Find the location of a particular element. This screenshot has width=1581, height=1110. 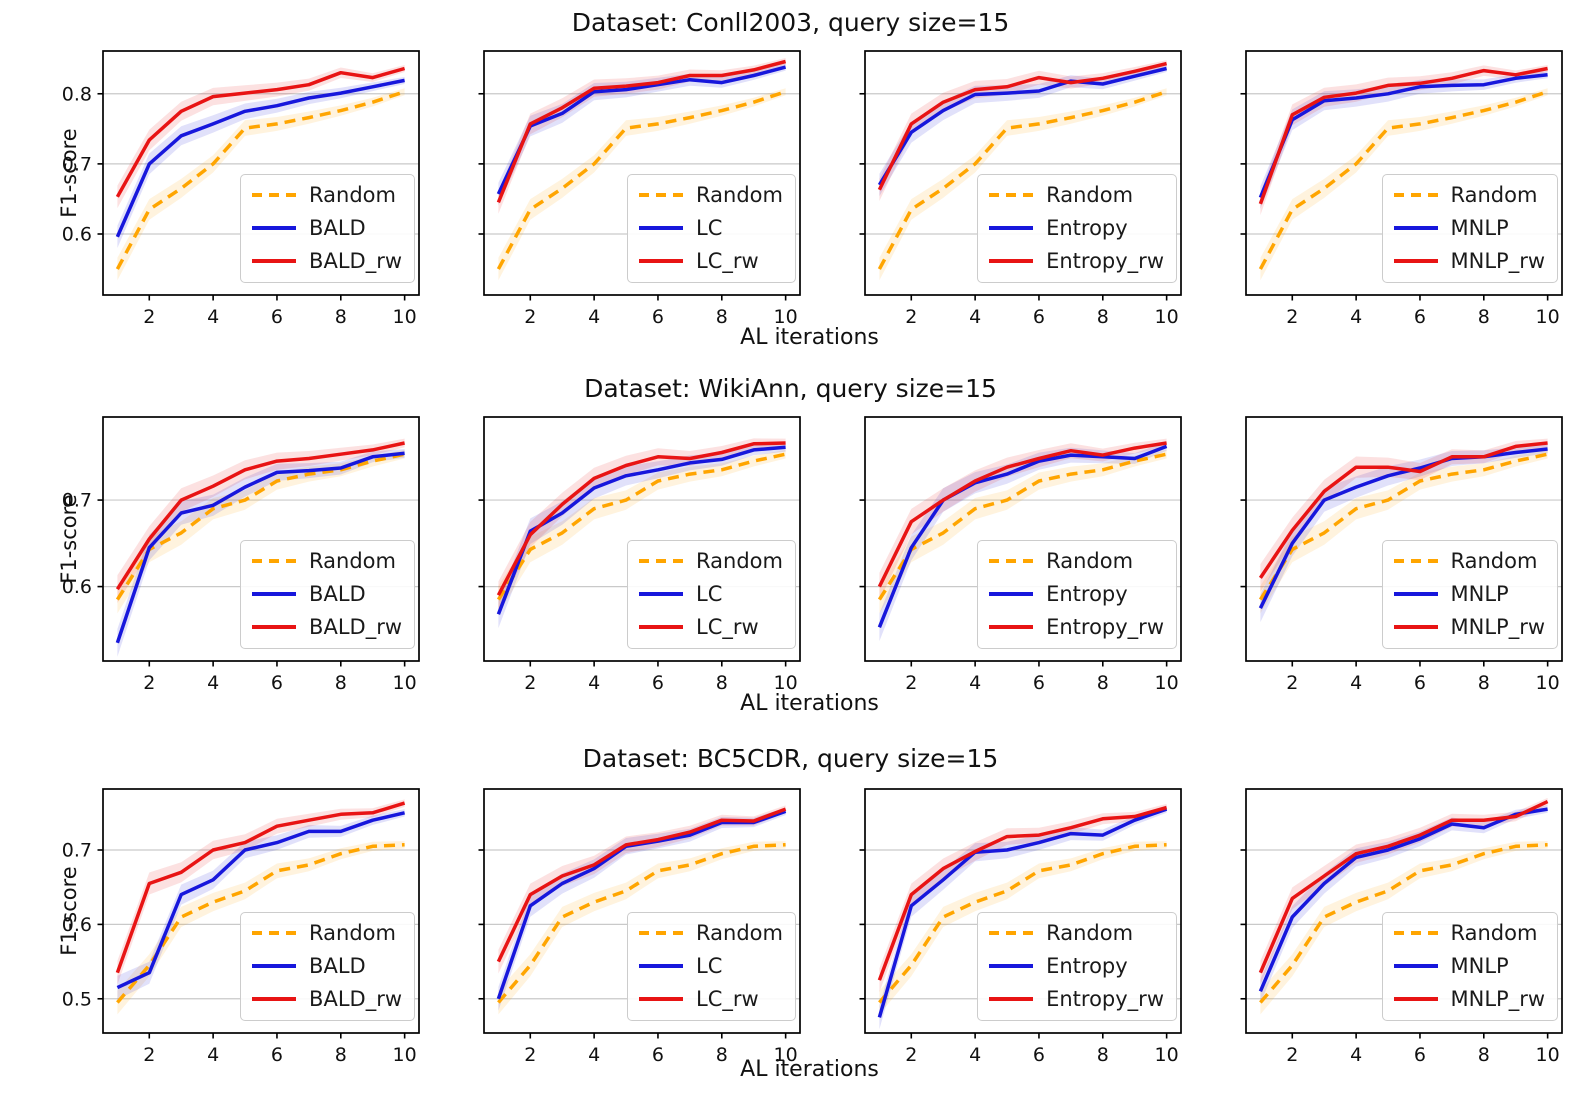

legend-label: LC_rw is located at coordinates (727, 626).